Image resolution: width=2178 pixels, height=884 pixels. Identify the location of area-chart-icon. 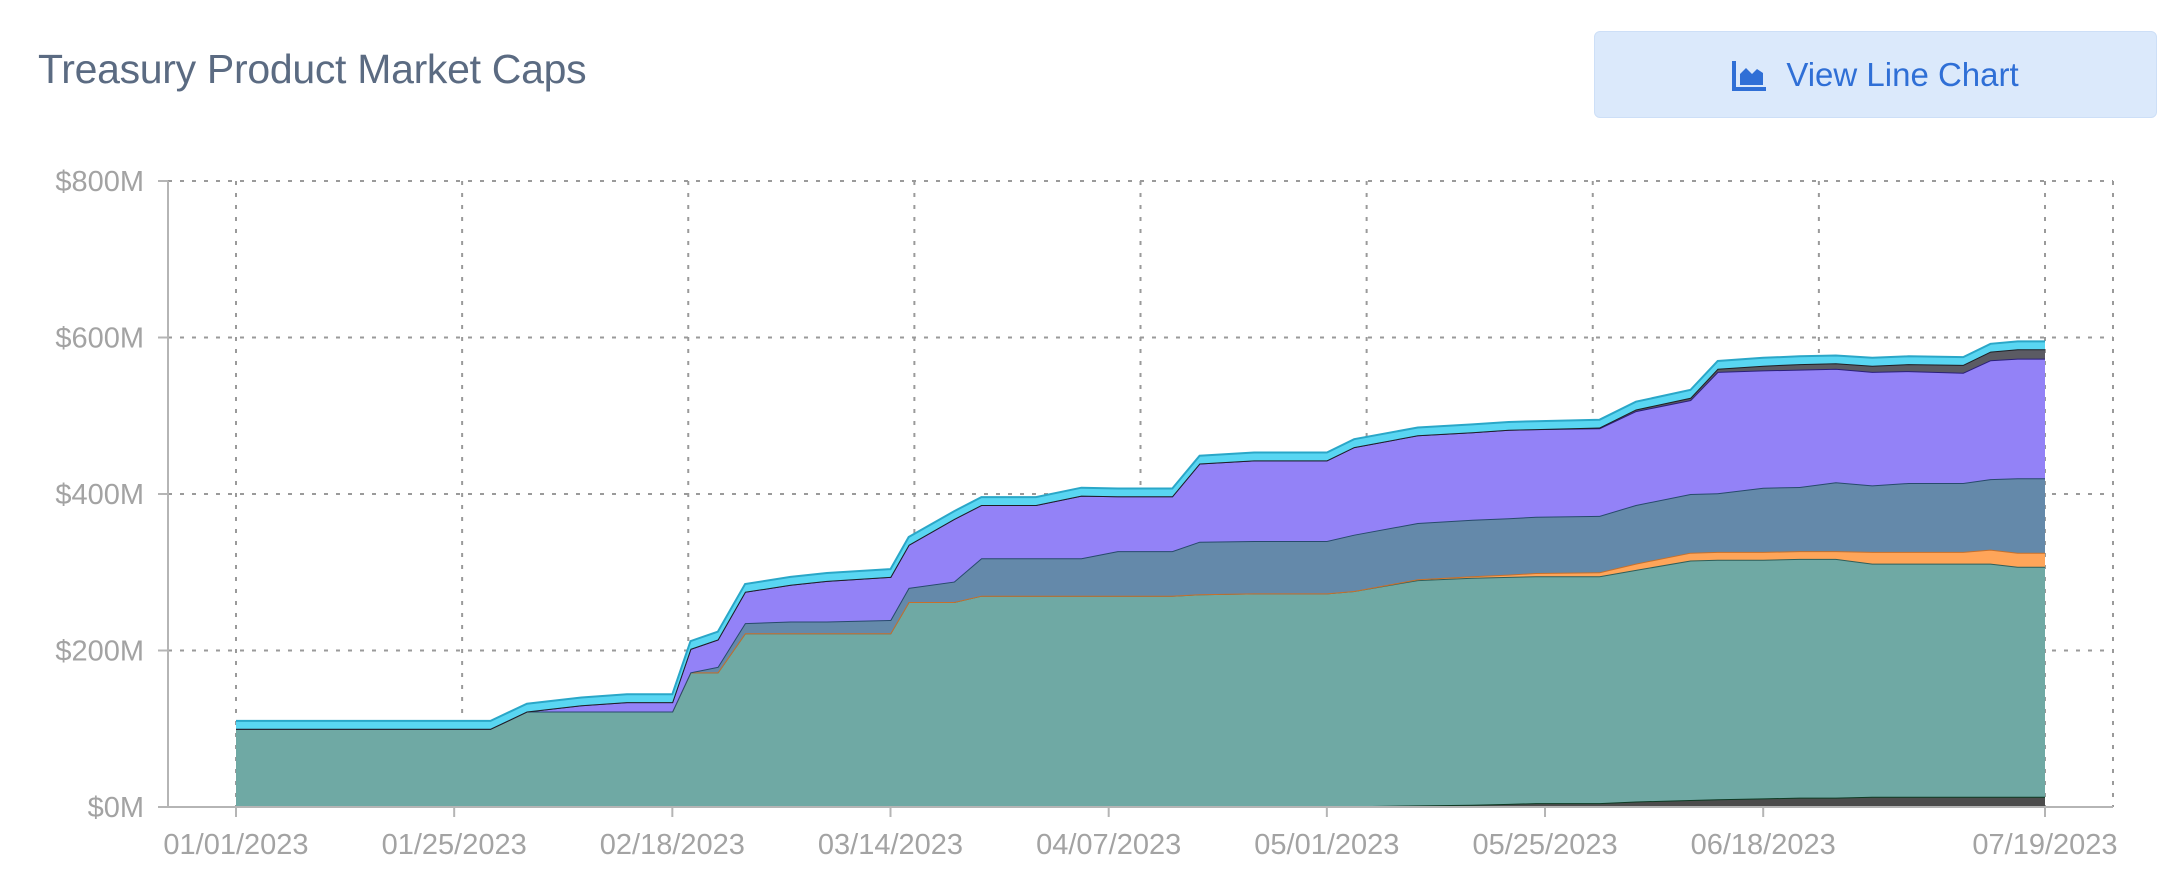
(1749, 75).